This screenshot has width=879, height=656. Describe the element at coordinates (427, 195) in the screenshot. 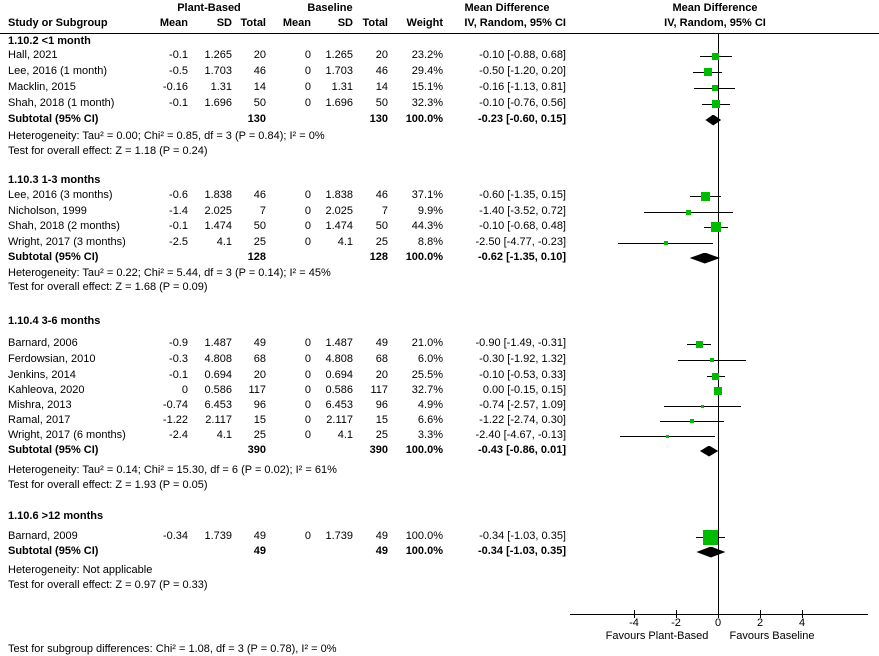

I see `study-weight: 37.1%` at that location.